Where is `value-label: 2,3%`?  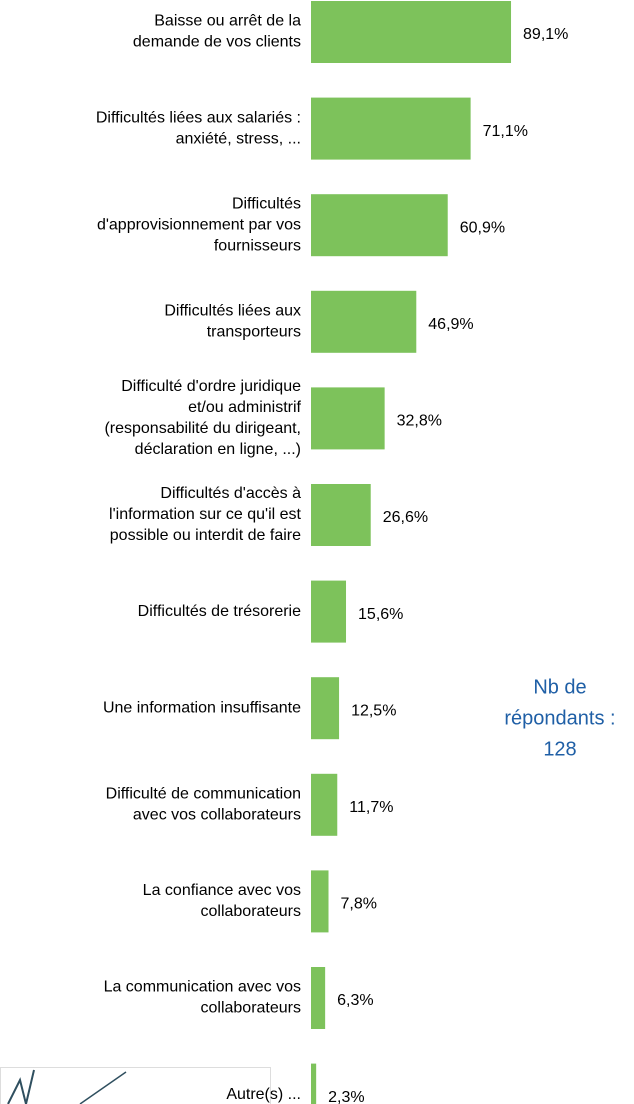 value-label: 2,3% is located at coordinates (346, 1096).